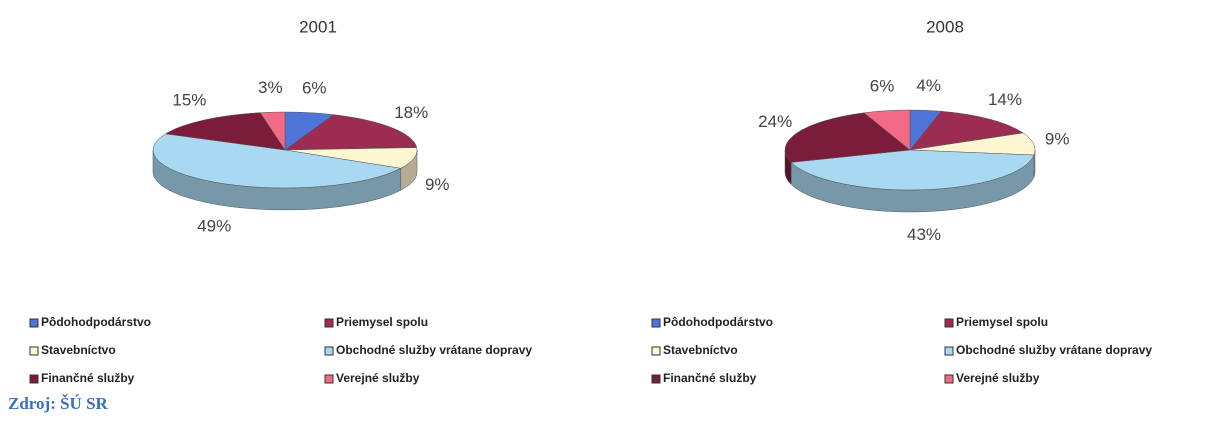  I want to click on data-label: 15%, so click(189, 99).